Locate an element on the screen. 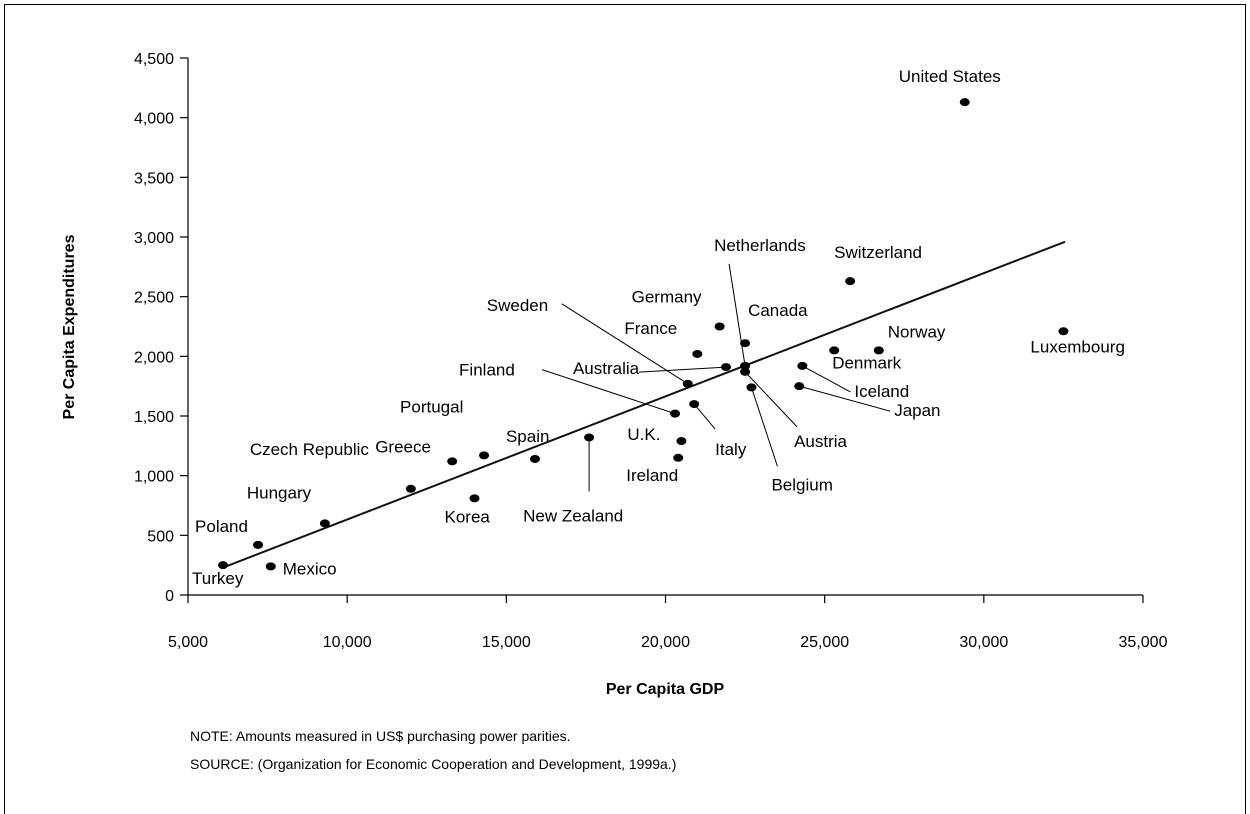 This screenshot has height=814, width=1250. point-label: Switzerland is located at coordinates (878, 252).